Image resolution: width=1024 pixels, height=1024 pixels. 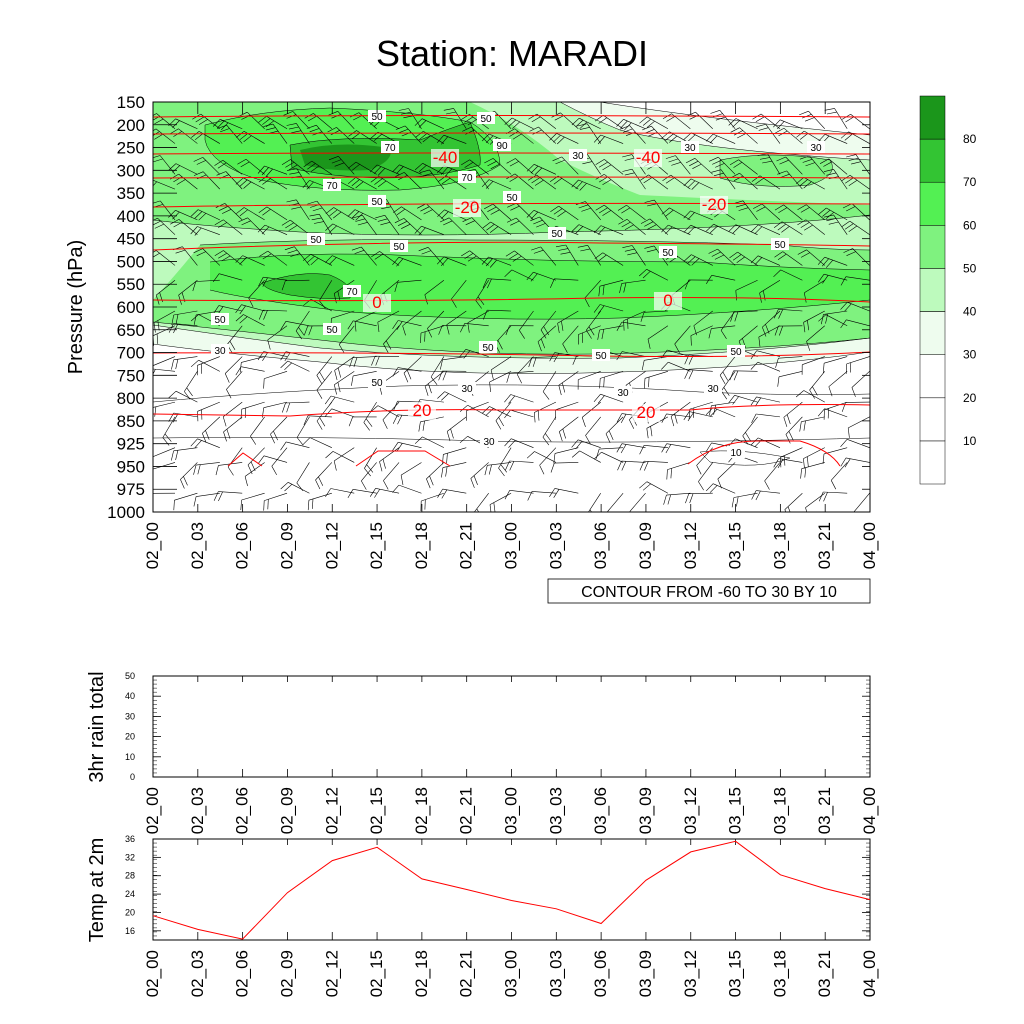 I want to click on humidity-label-bg, so click(x=332, y=329).